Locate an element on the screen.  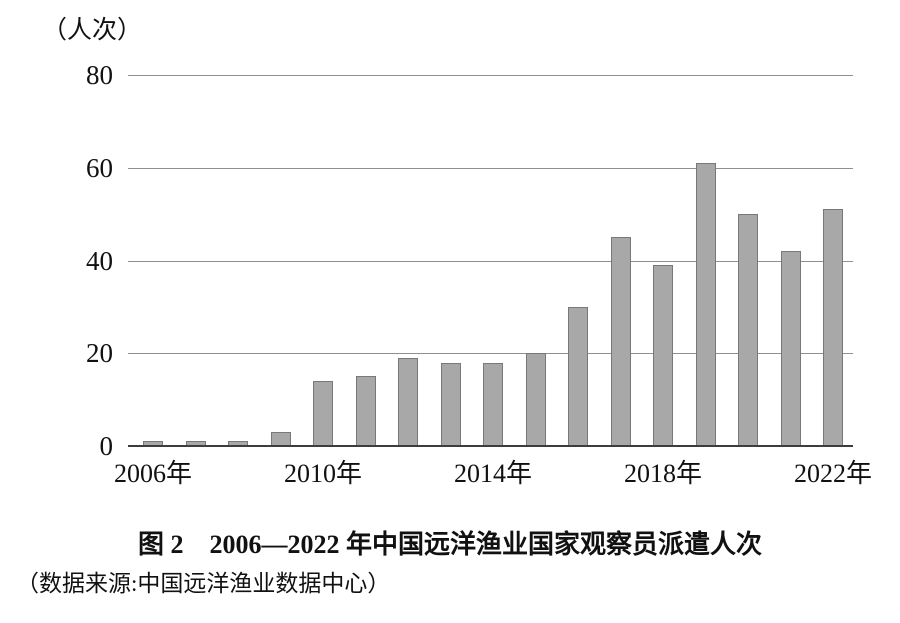
x-axis-line is located at coordinates (490, 446).